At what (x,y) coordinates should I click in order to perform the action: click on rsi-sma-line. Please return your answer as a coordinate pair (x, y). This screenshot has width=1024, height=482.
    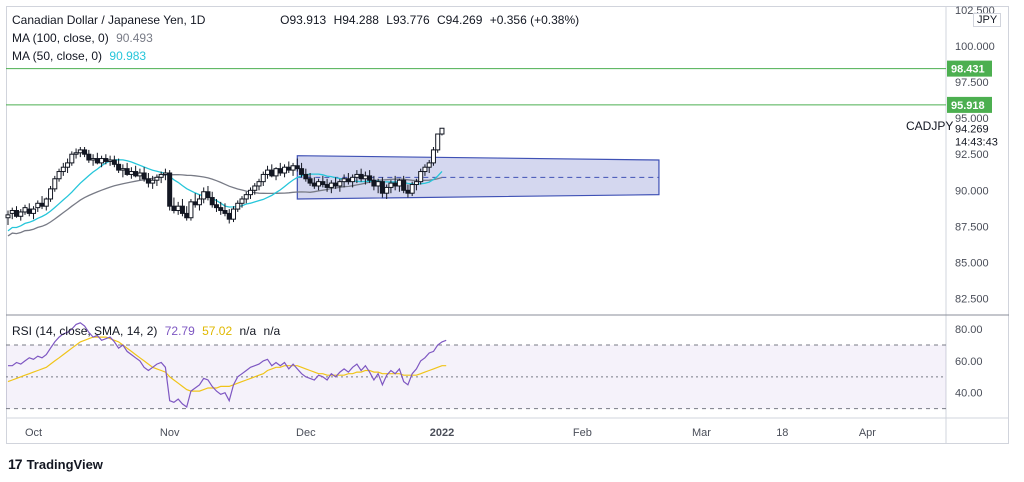
    Looking at the image, I should click on (227, 364).